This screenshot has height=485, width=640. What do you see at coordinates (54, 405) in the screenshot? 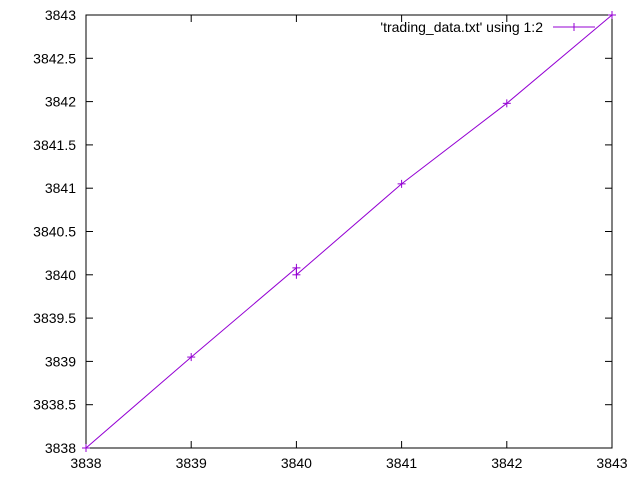
I see `y-tick-label: 3838.5` at bounding box center [54, 405].